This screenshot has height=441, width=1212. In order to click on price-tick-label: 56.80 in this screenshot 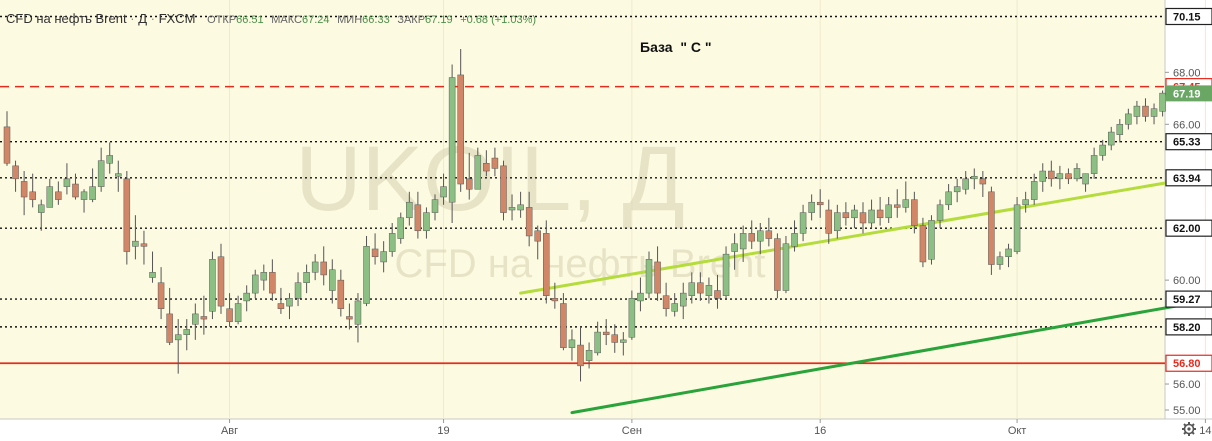, I will do `click(1187, 364)`.